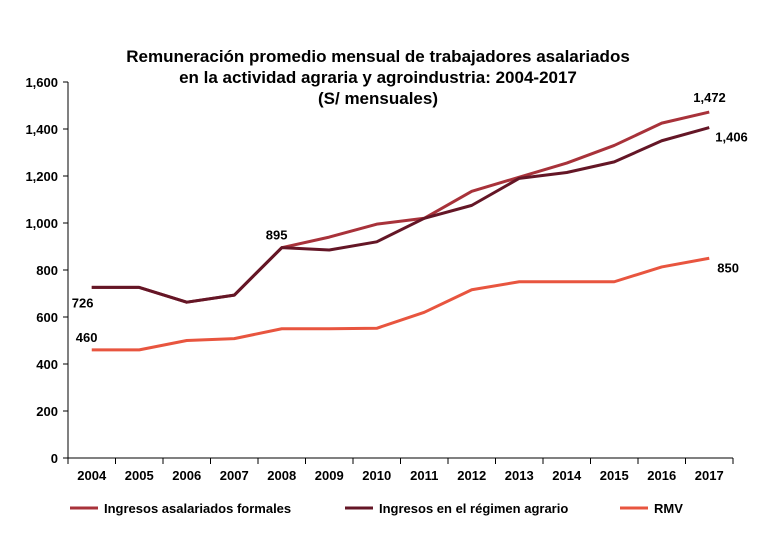 The image size is (767, 555). I want to click on y-tick-label: 1,200, so click(41, 176).